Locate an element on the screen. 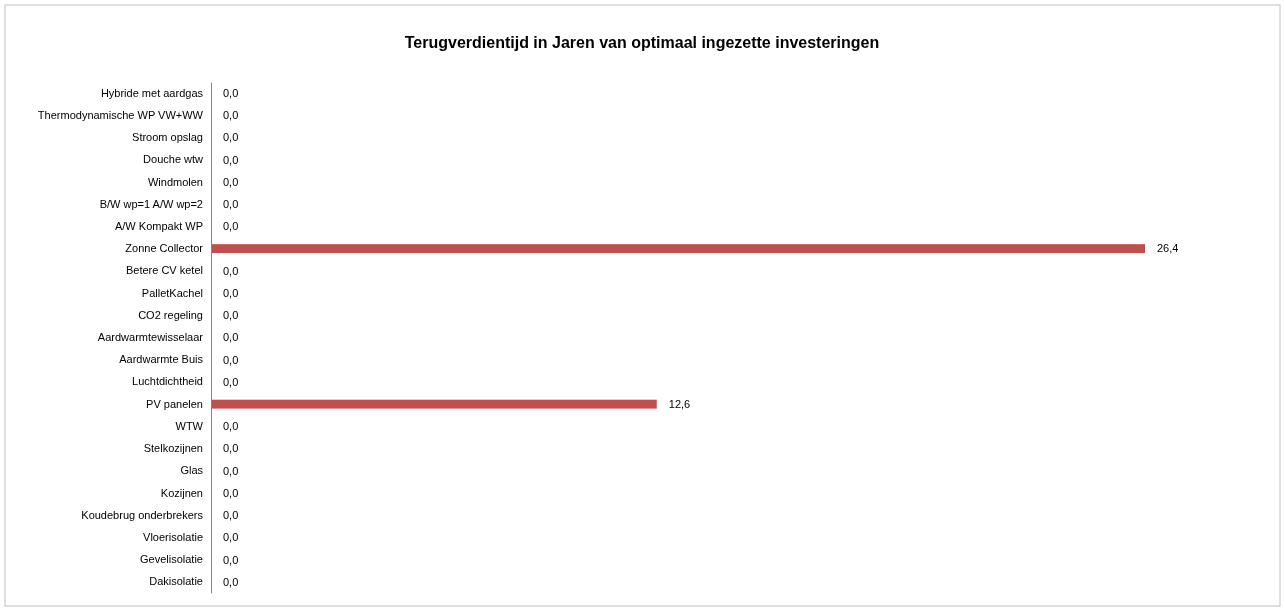 Image resolution: width=1285 pixels, height=611 pixels. y-tick-label: Kozijnen is located at coordinates (181, 492).